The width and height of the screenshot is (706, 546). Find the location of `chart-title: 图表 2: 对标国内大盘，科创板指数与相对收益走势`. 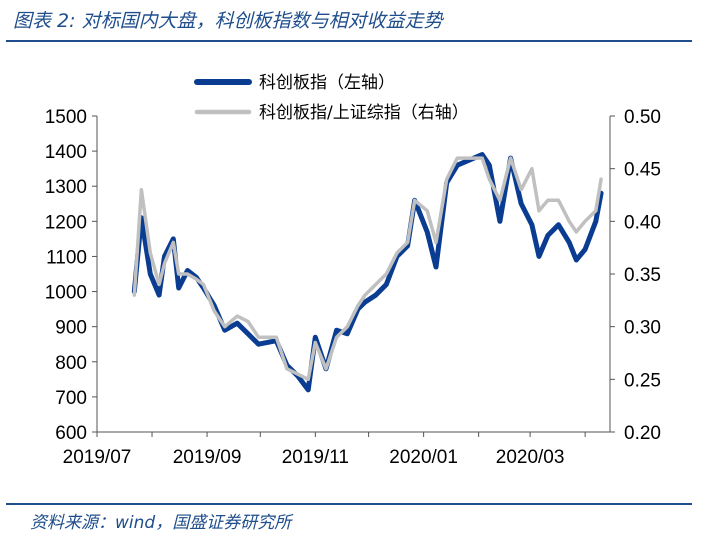

chart-title: 图表 2: 对标国内大盘，科创板指数与相对收益走势 is located at coordinates (228, 21).